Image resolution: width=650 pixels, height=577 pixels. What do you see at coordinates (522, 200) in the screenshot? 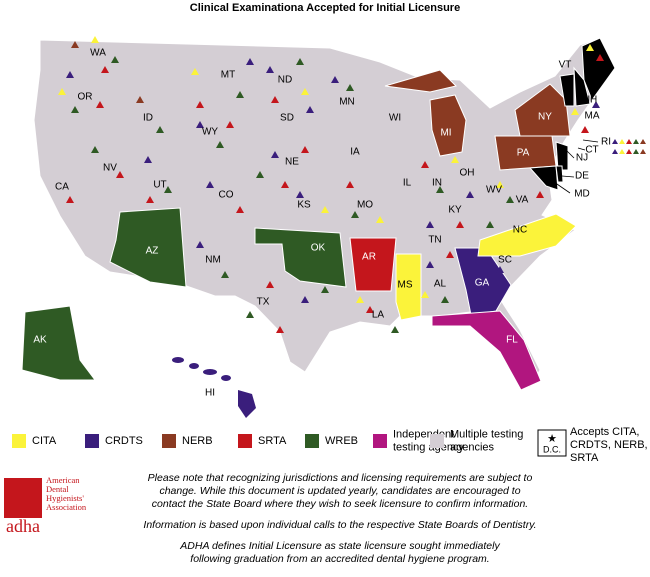
I see `state-label: VA` at bounding box center [522, 200].